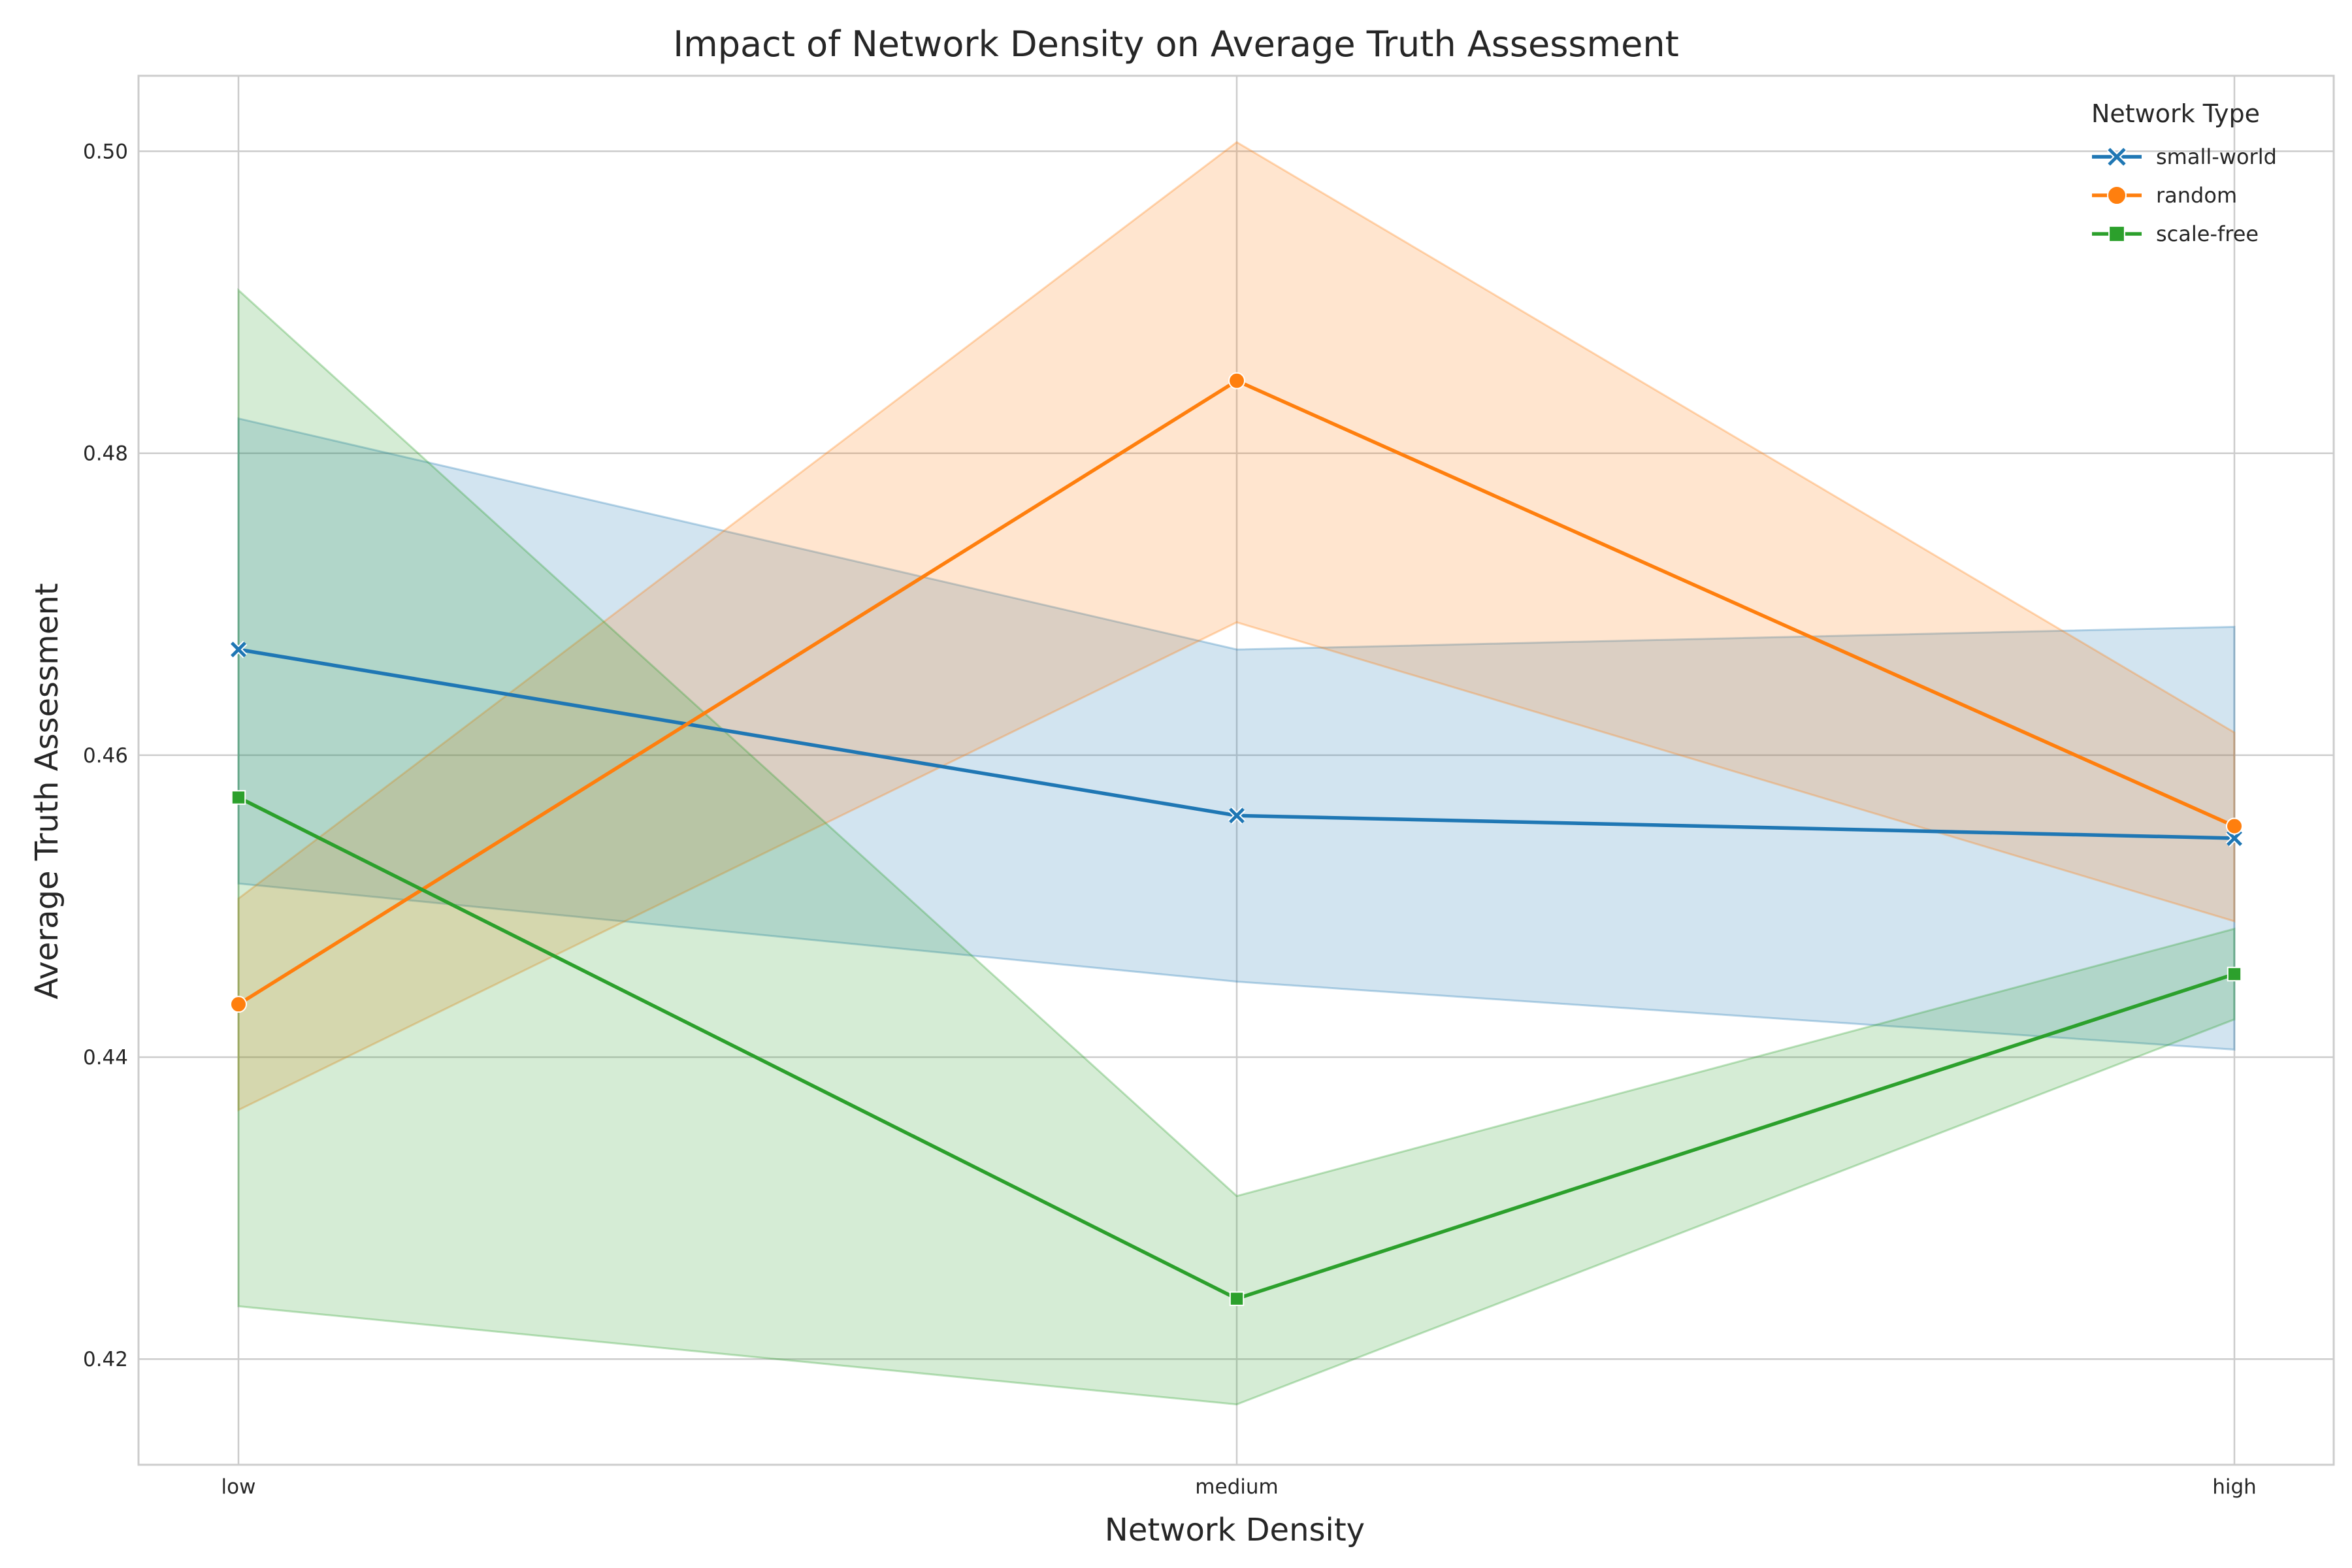  What do you see at coordinates (105, 152) in the screenshot?
I see `y-tick-label: 0.50` at bounding box center [105, 152].